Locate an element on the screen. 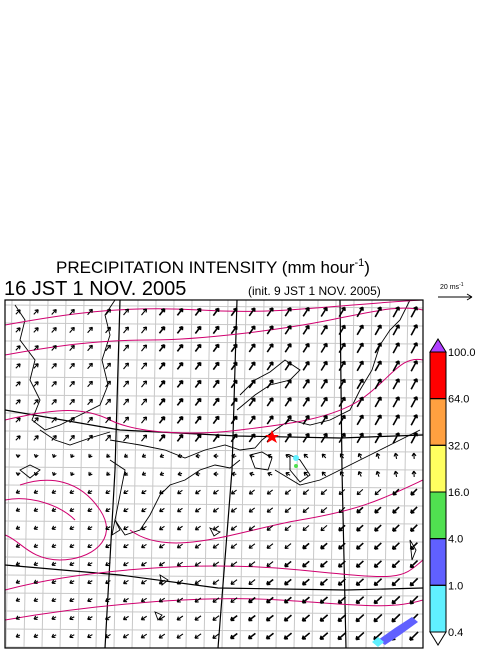  init-time: (init. 9 JST 1 NOV. 2005) is located at coordinates (314, 291).